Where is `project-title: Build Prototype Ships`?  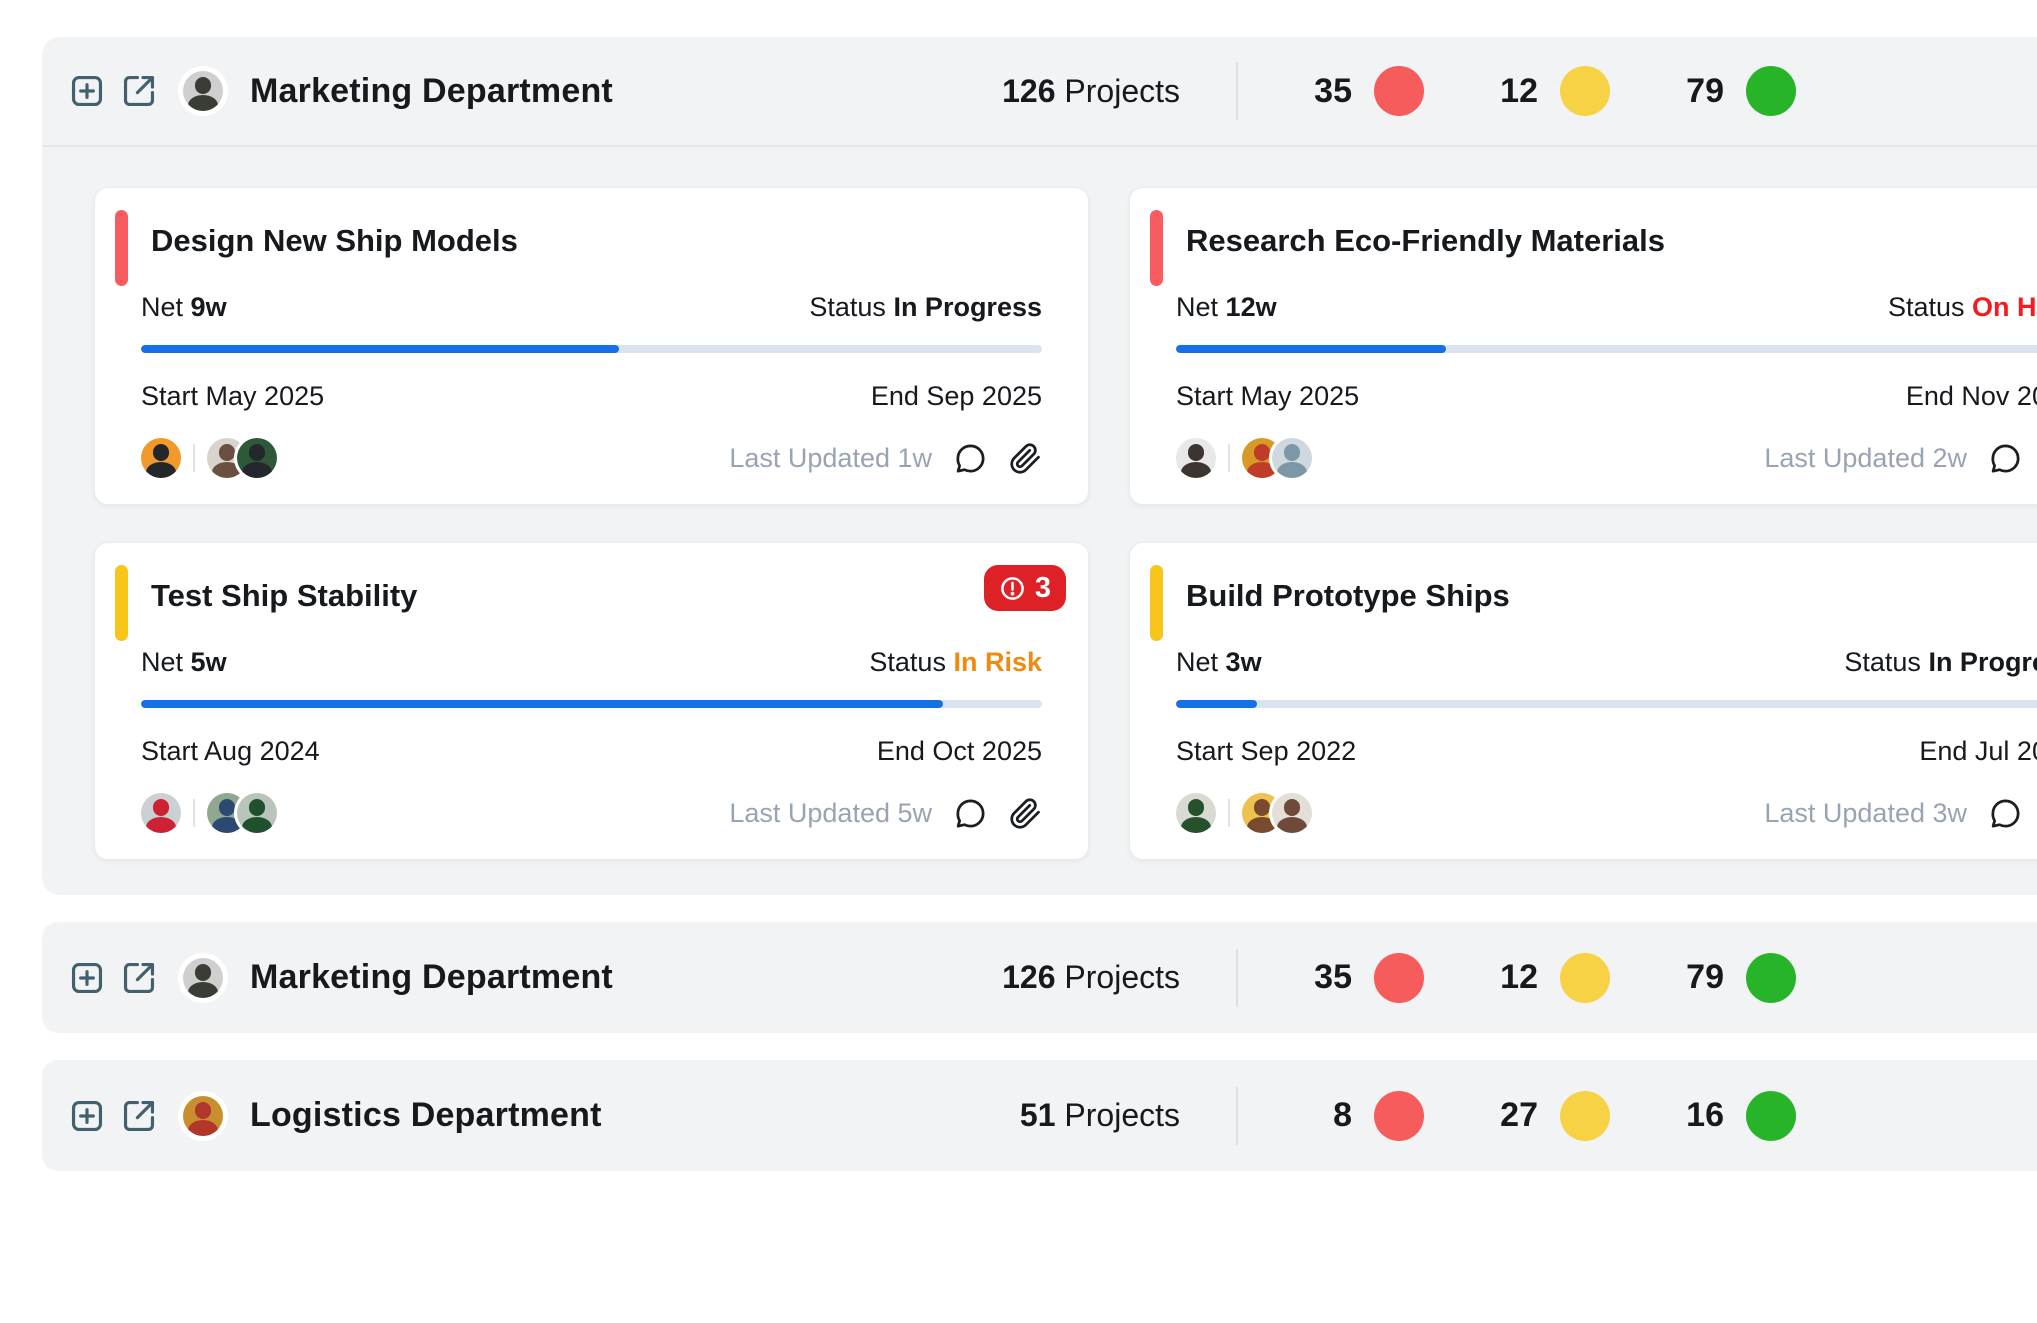
project-title: Build Prototype Ships is located at coordinates (1348, 595).